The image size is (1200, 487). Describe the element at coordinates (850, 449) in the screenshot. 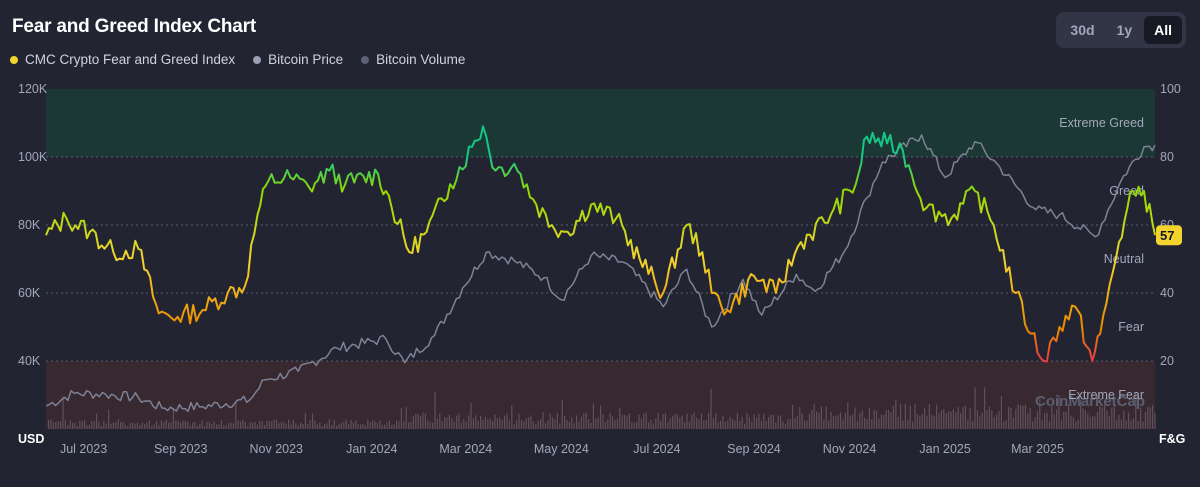

I see `x-tick-label: Nov 2024` at that location.